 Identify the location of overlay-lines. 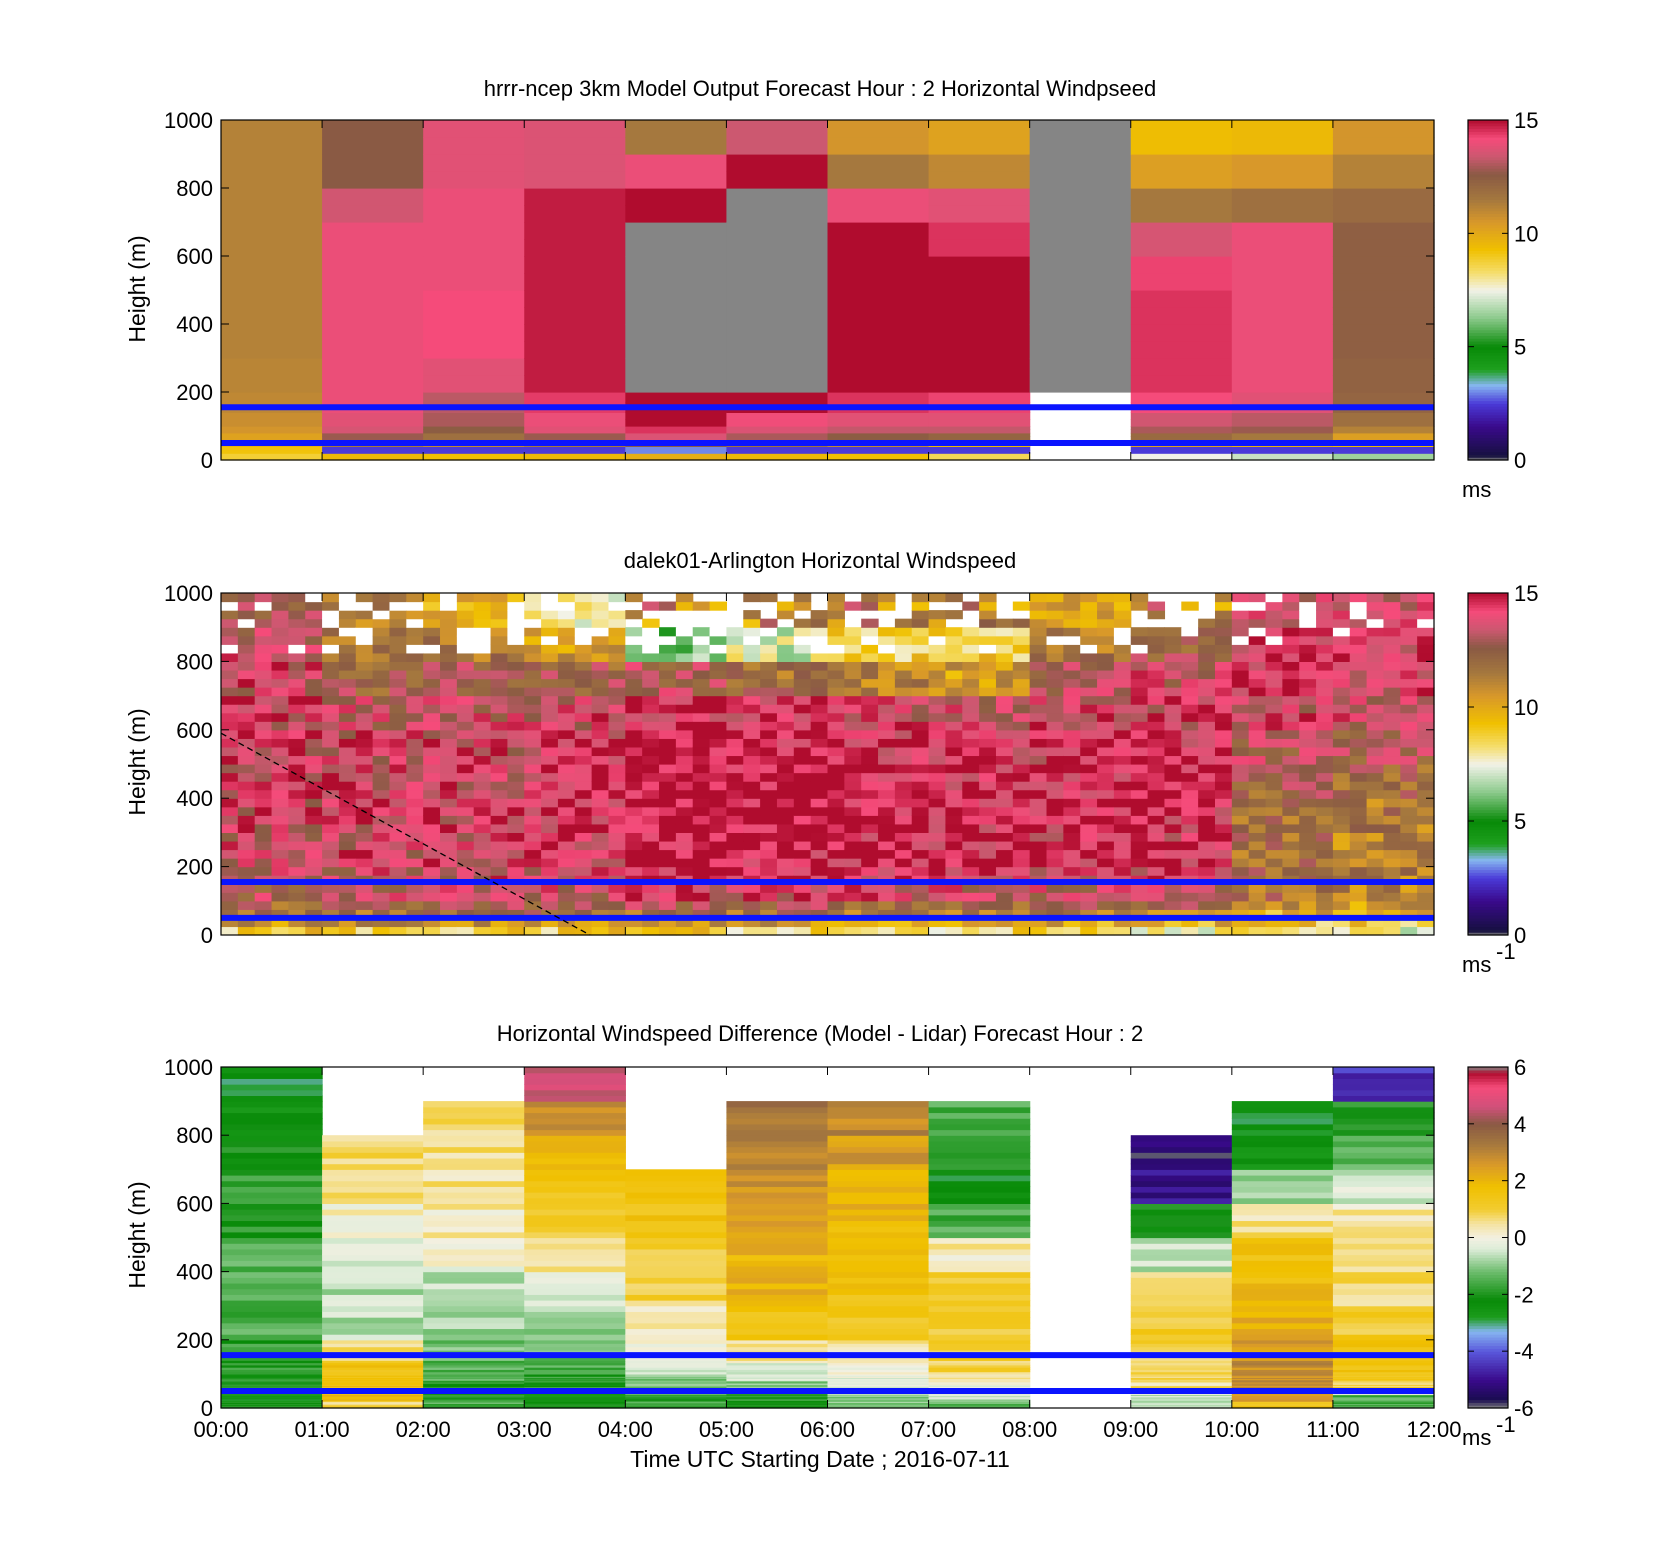
(827, 834).